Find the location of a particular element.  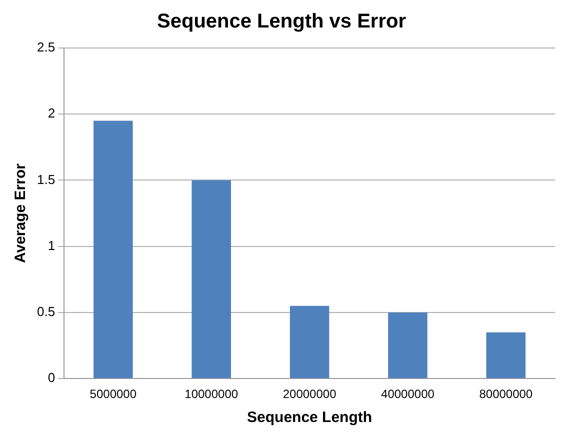

x-tick-label: 80000000 is located at coordinates (506, 394).